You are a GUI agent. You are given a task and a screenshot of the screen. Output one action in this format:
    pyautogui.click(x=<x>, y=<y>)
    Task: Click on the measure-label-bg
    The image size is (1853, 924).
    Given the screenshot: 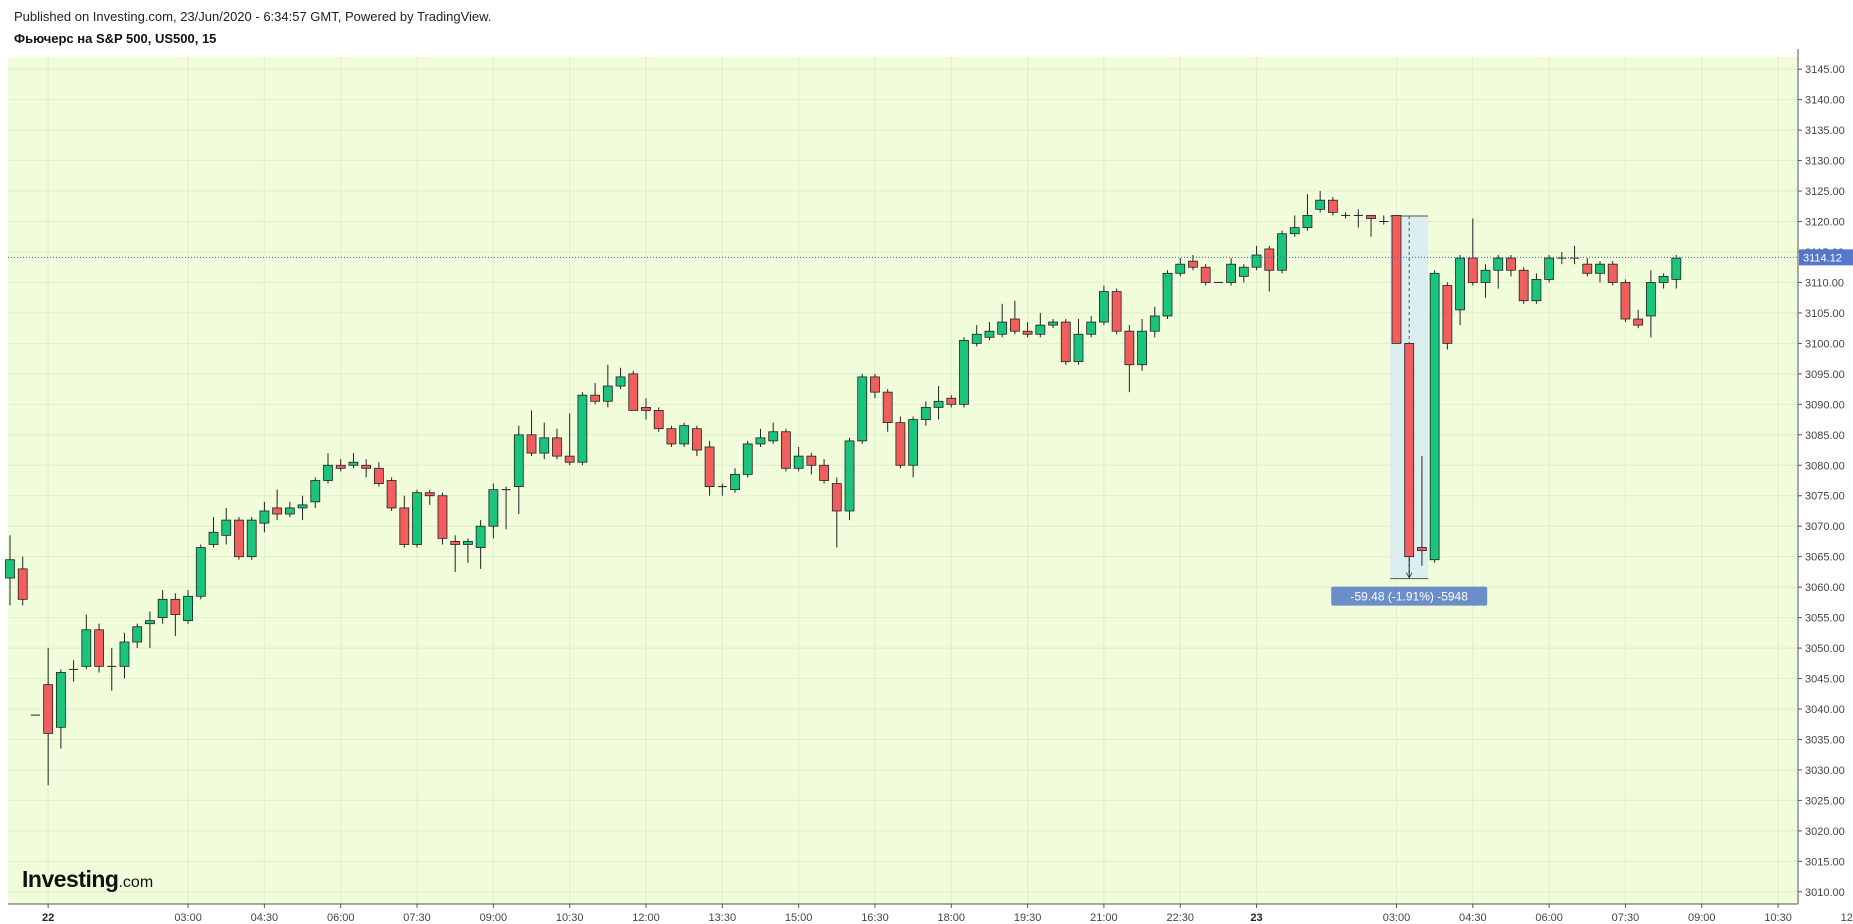 What is the action you would take?
    pyautogui.click(x=1409, y=596)
    